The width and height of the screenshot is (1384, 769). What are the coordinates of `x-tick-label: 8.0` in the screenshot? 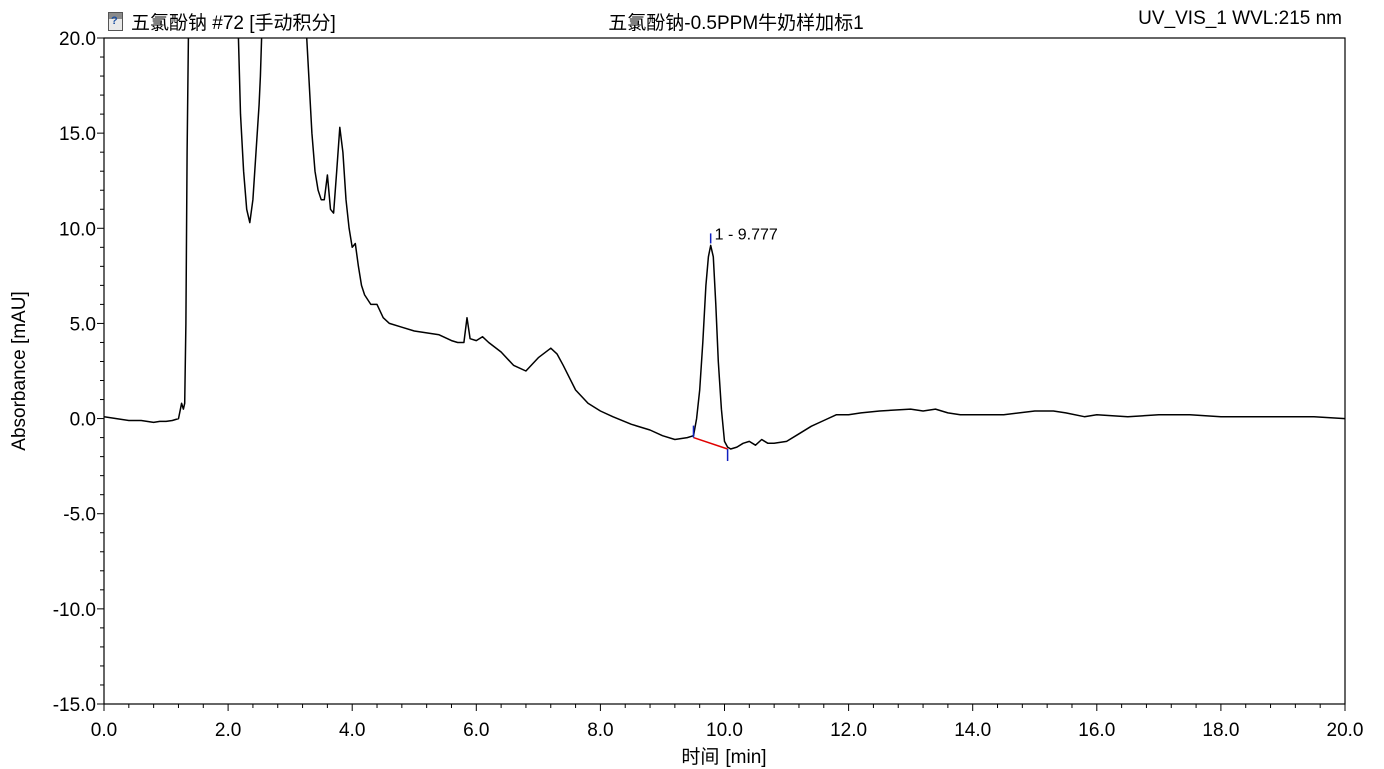 It's located at (600, 730).